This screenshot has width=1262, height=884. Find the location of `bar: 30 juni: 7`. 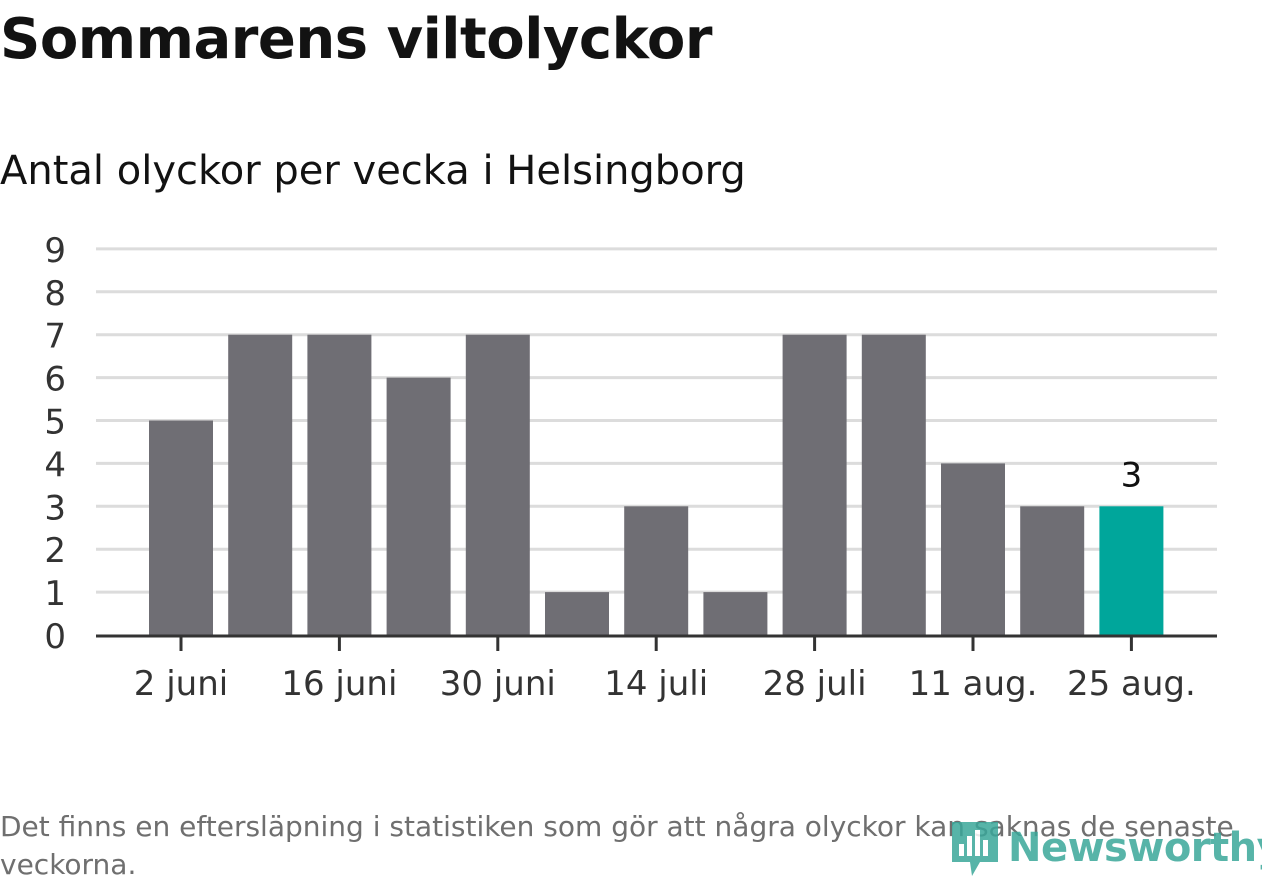

bar: 30 juni: 7 is located at coordinates (497, 484).